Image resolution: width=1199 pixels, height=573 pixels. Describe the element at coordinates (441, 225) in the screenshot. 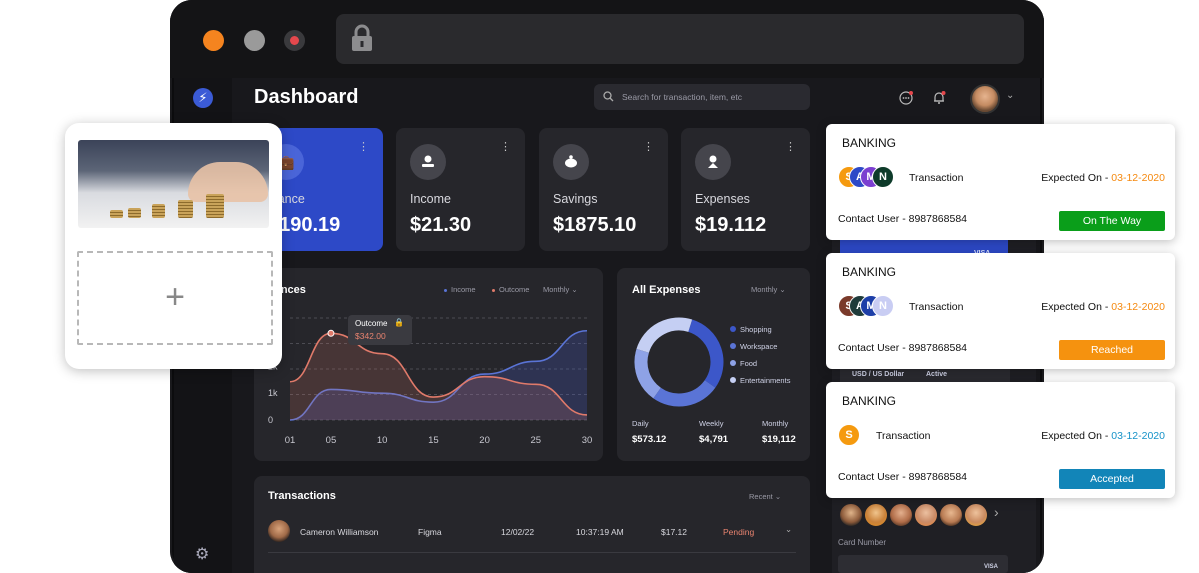

I see `card-value: $21.30` at that location.